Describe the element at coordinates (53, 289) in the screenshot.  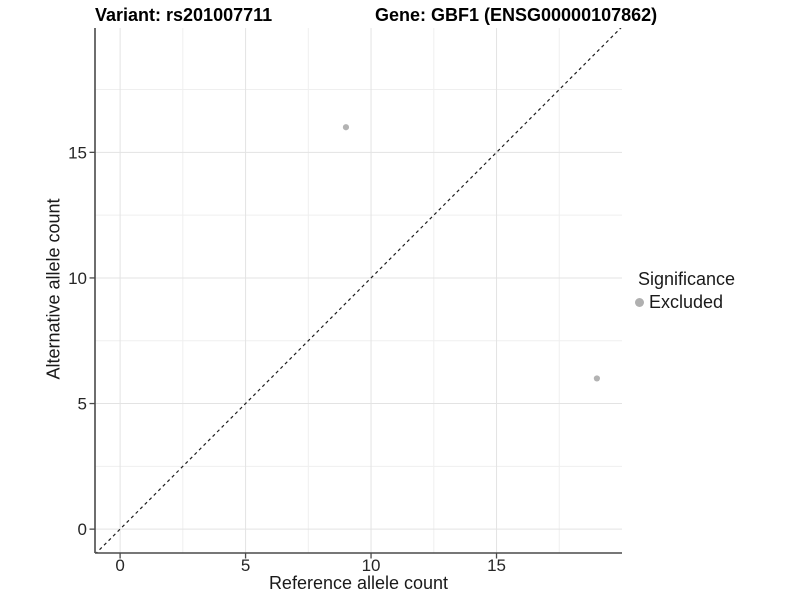
I see `y-axis-label: Alternative allele count` at that location.